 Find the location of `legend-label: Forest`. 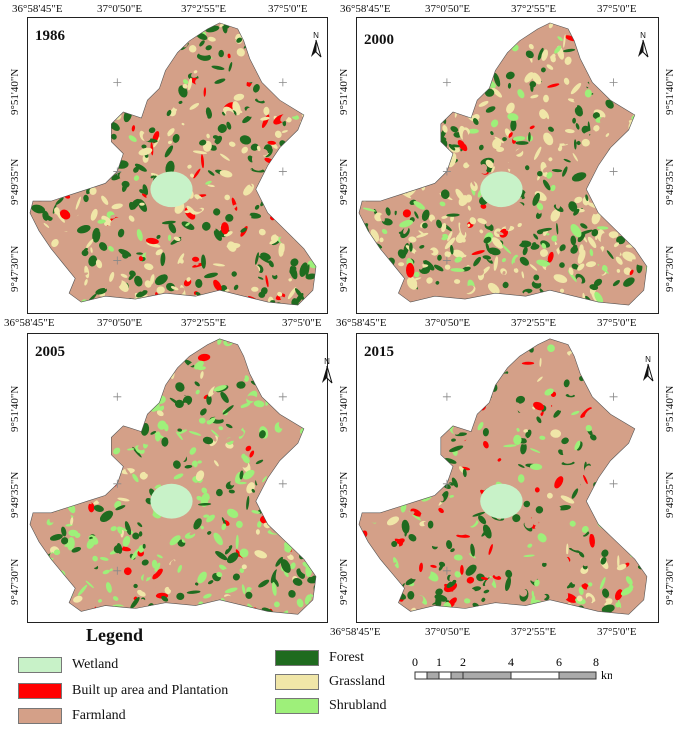

legend-label: Forest is located at coordinates (346, 657).